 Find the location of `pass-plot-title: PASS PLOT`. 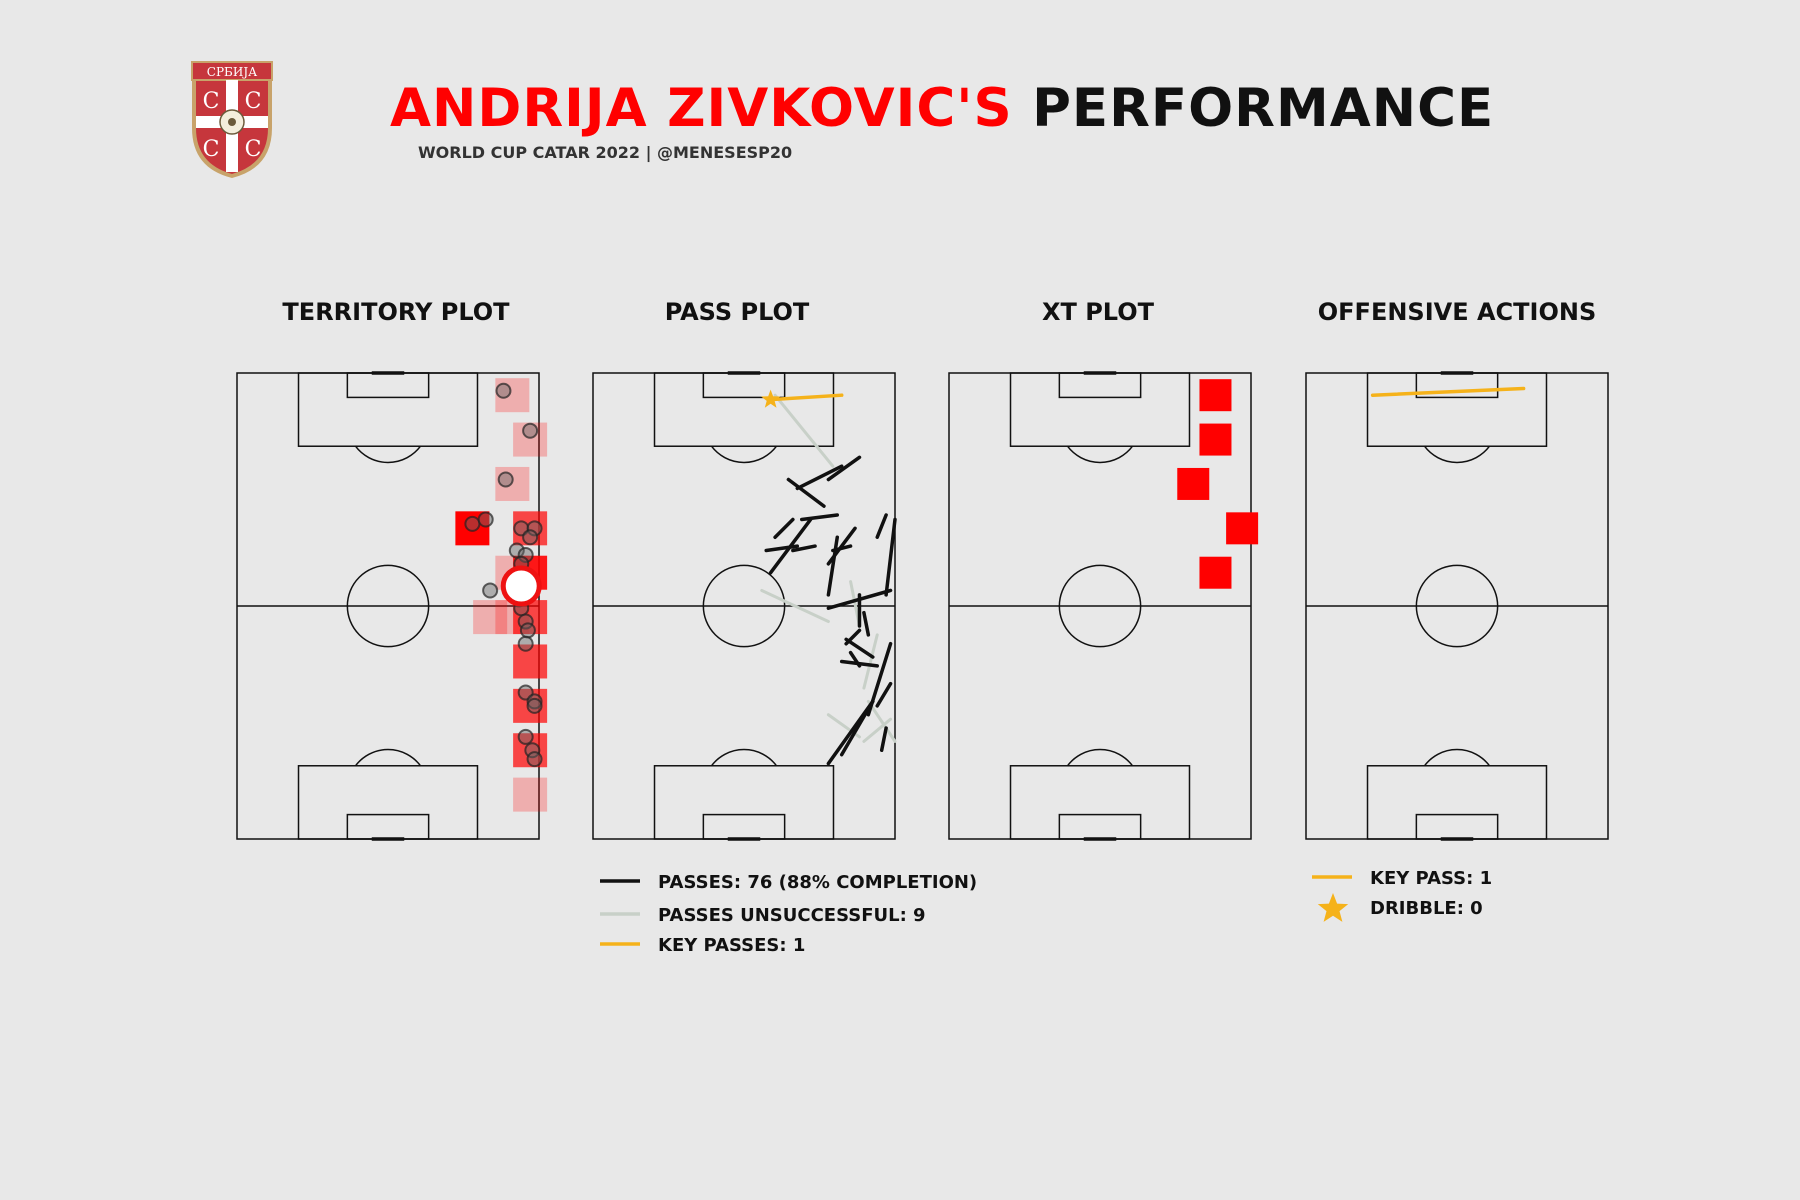

pass-plot-title: PASS PLOT is located at coordinates (737, 312).